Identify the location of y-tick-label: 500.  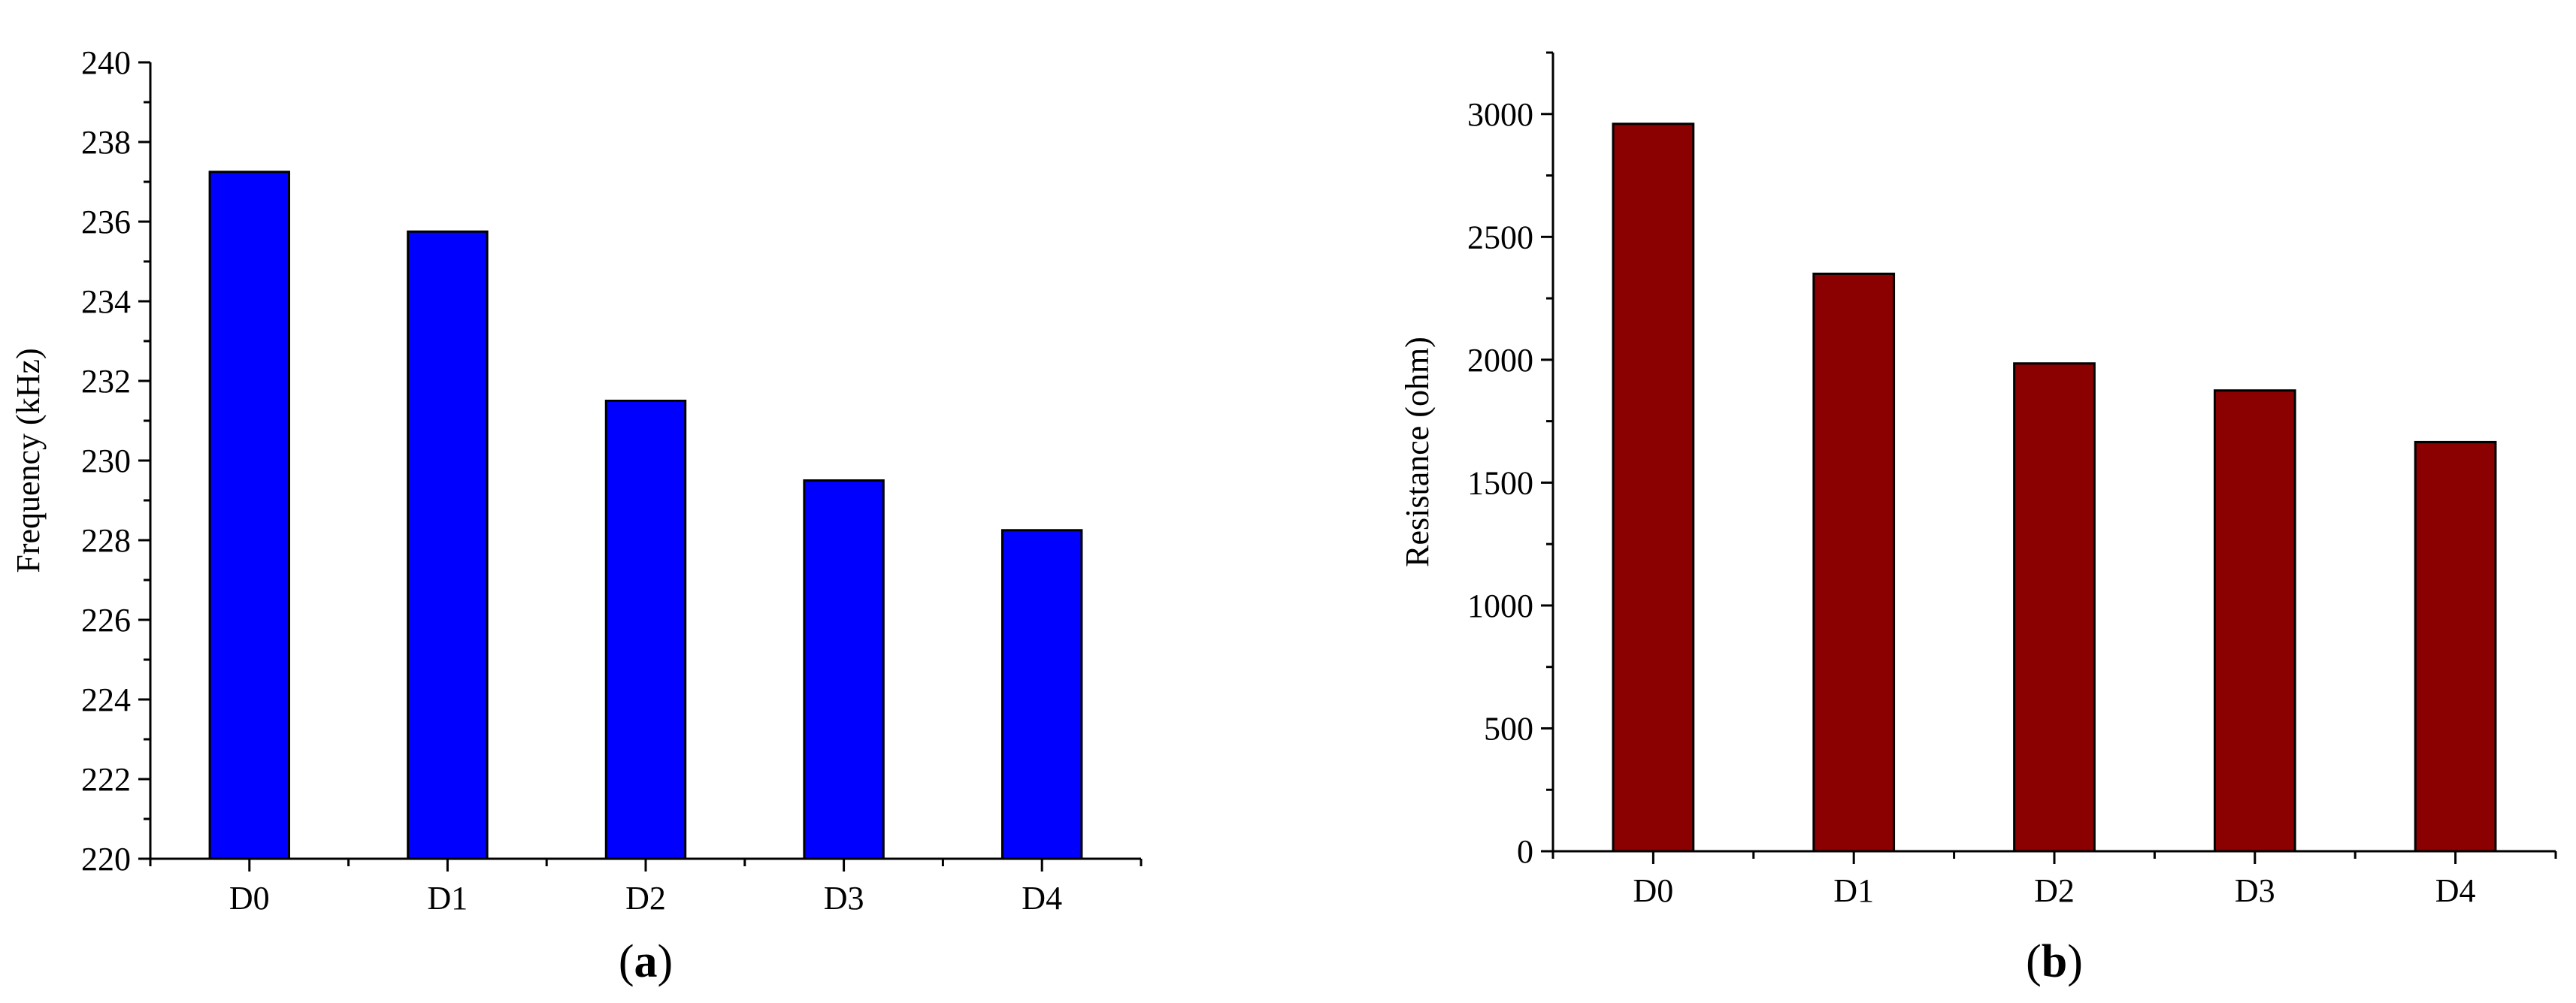
(1508, 728).